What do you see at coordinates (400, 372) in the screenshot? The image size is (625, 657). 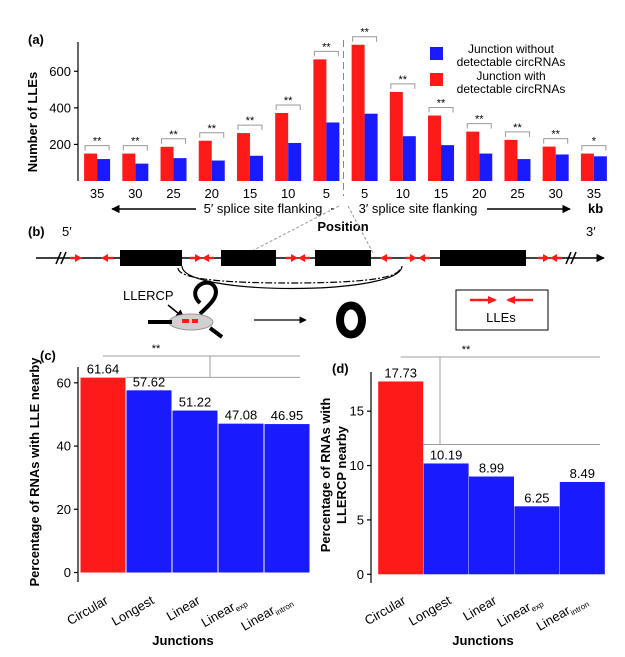 I see `d-bar-value-label: 17.73` at bounding box center [400, 372].